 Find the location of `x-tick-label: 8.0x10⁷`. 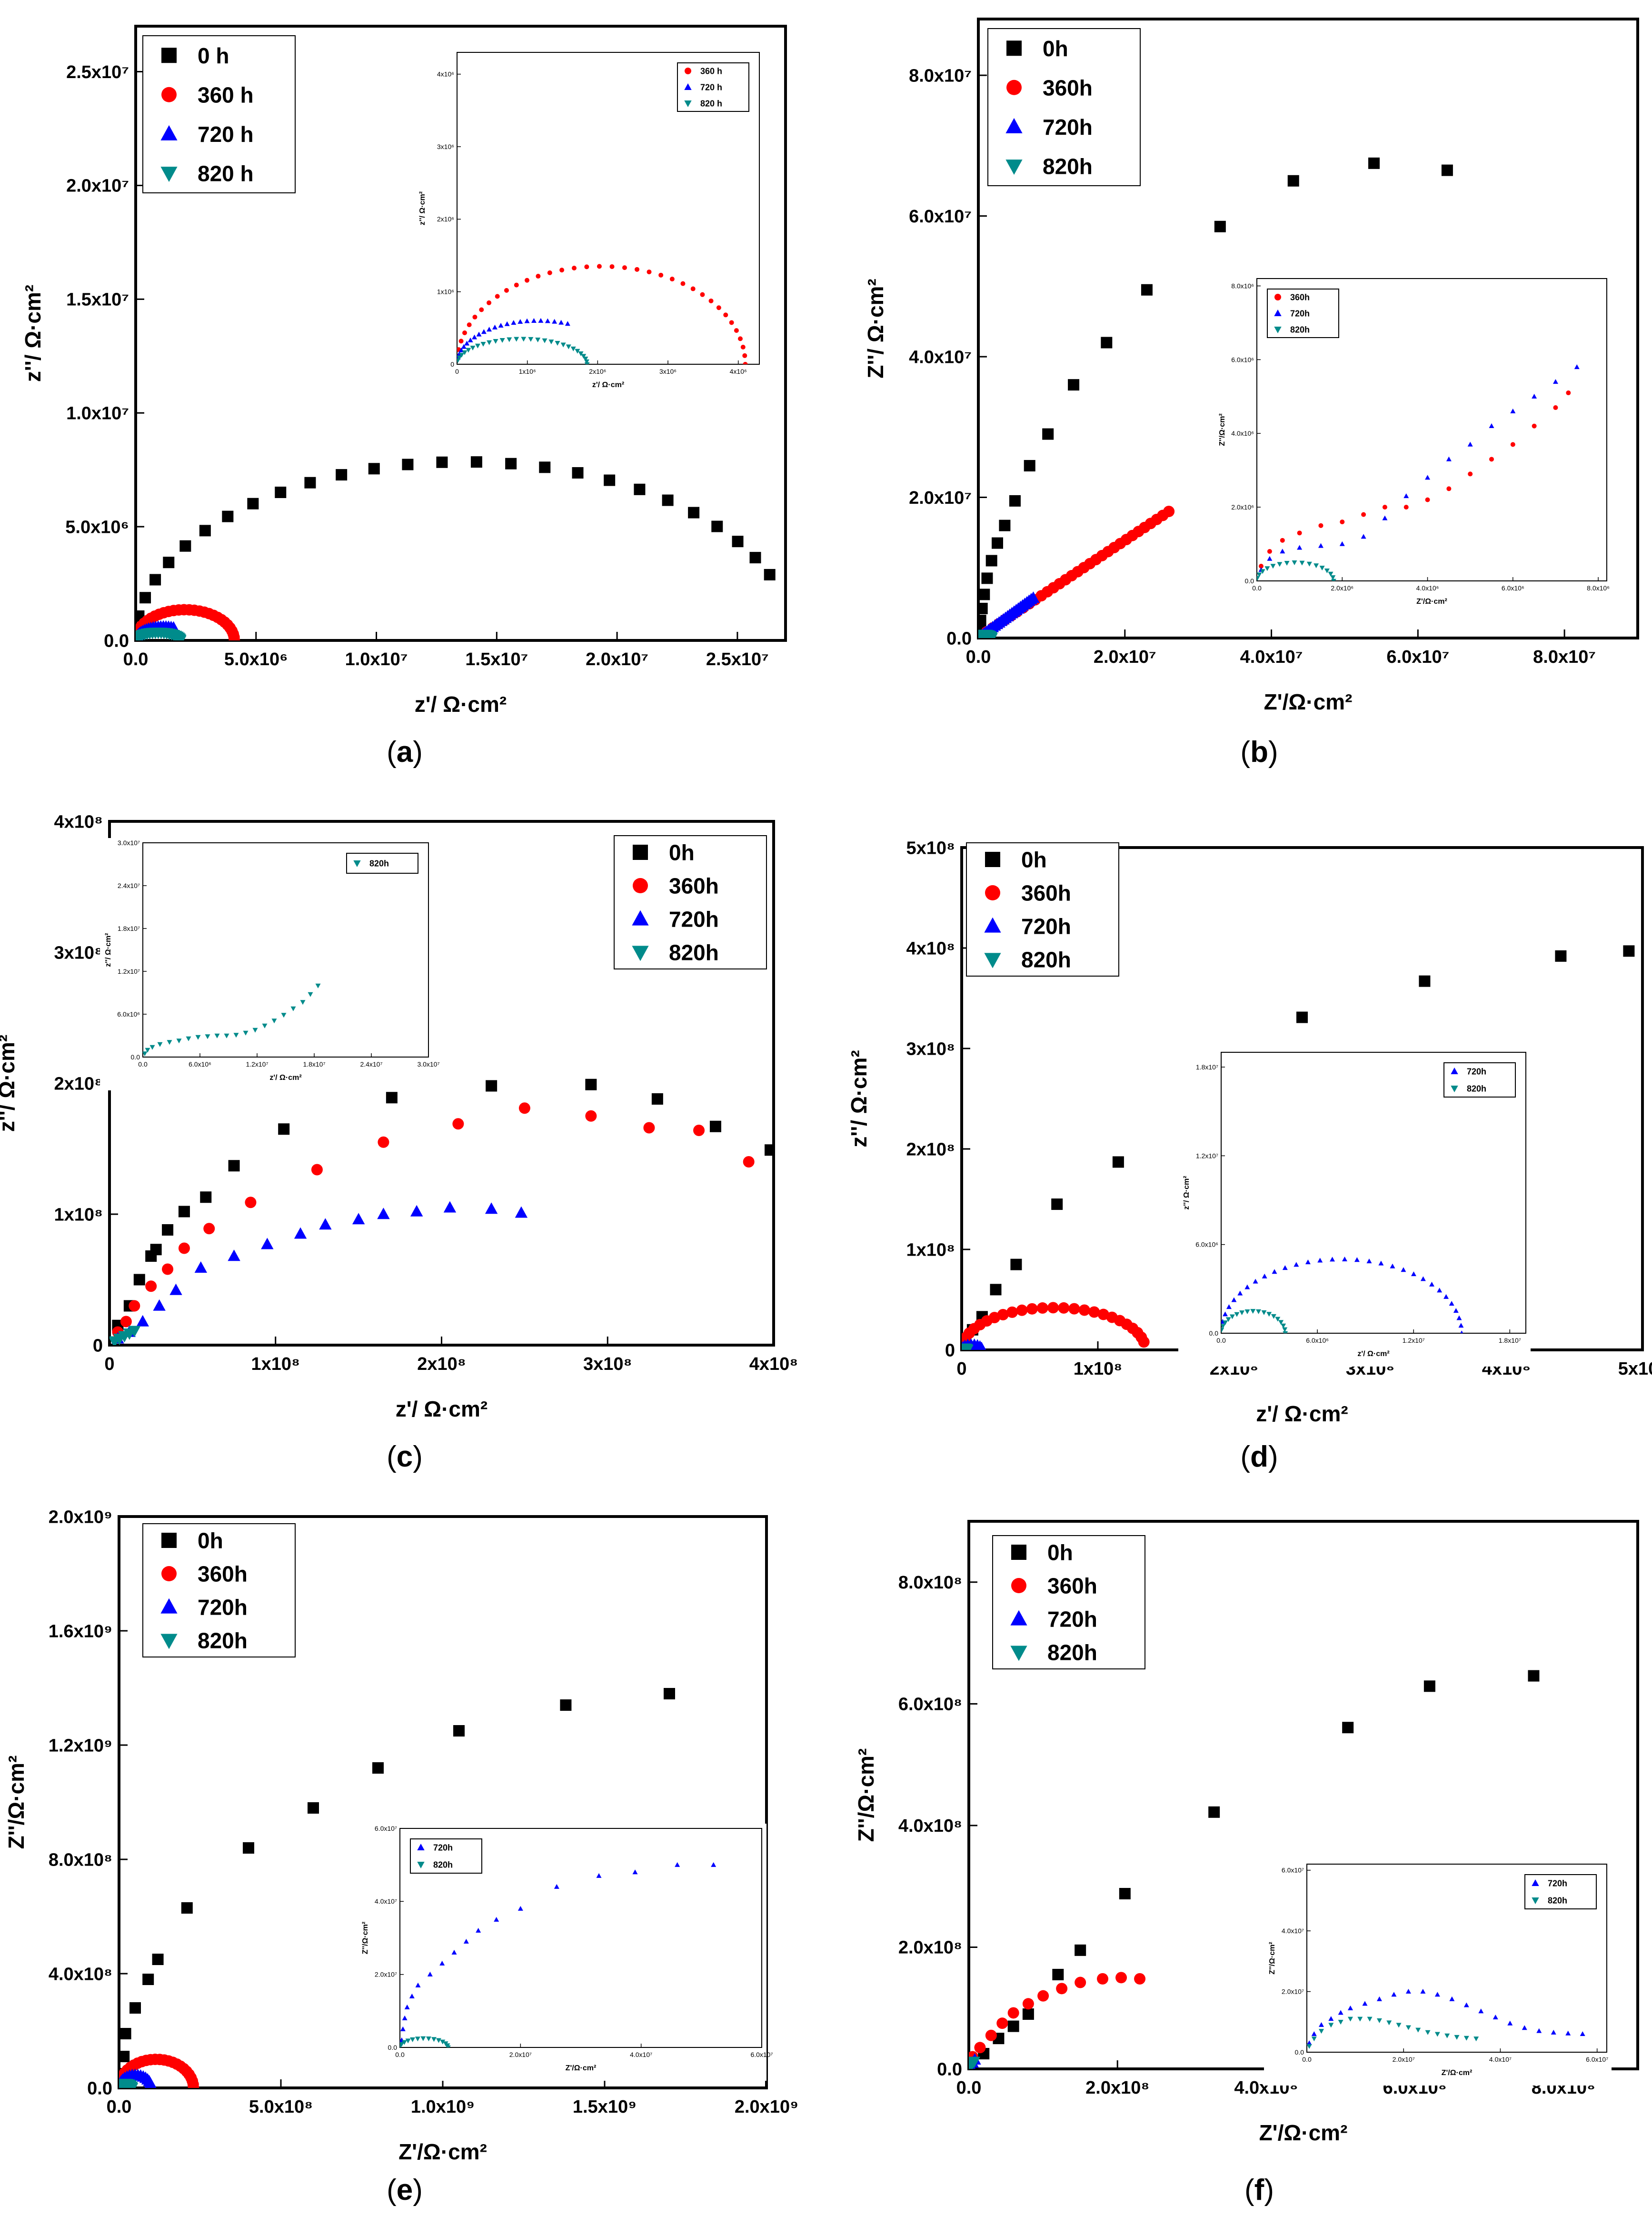

x-tick-label: 8.0x10⁷ is located at coordinates (1565, 657).